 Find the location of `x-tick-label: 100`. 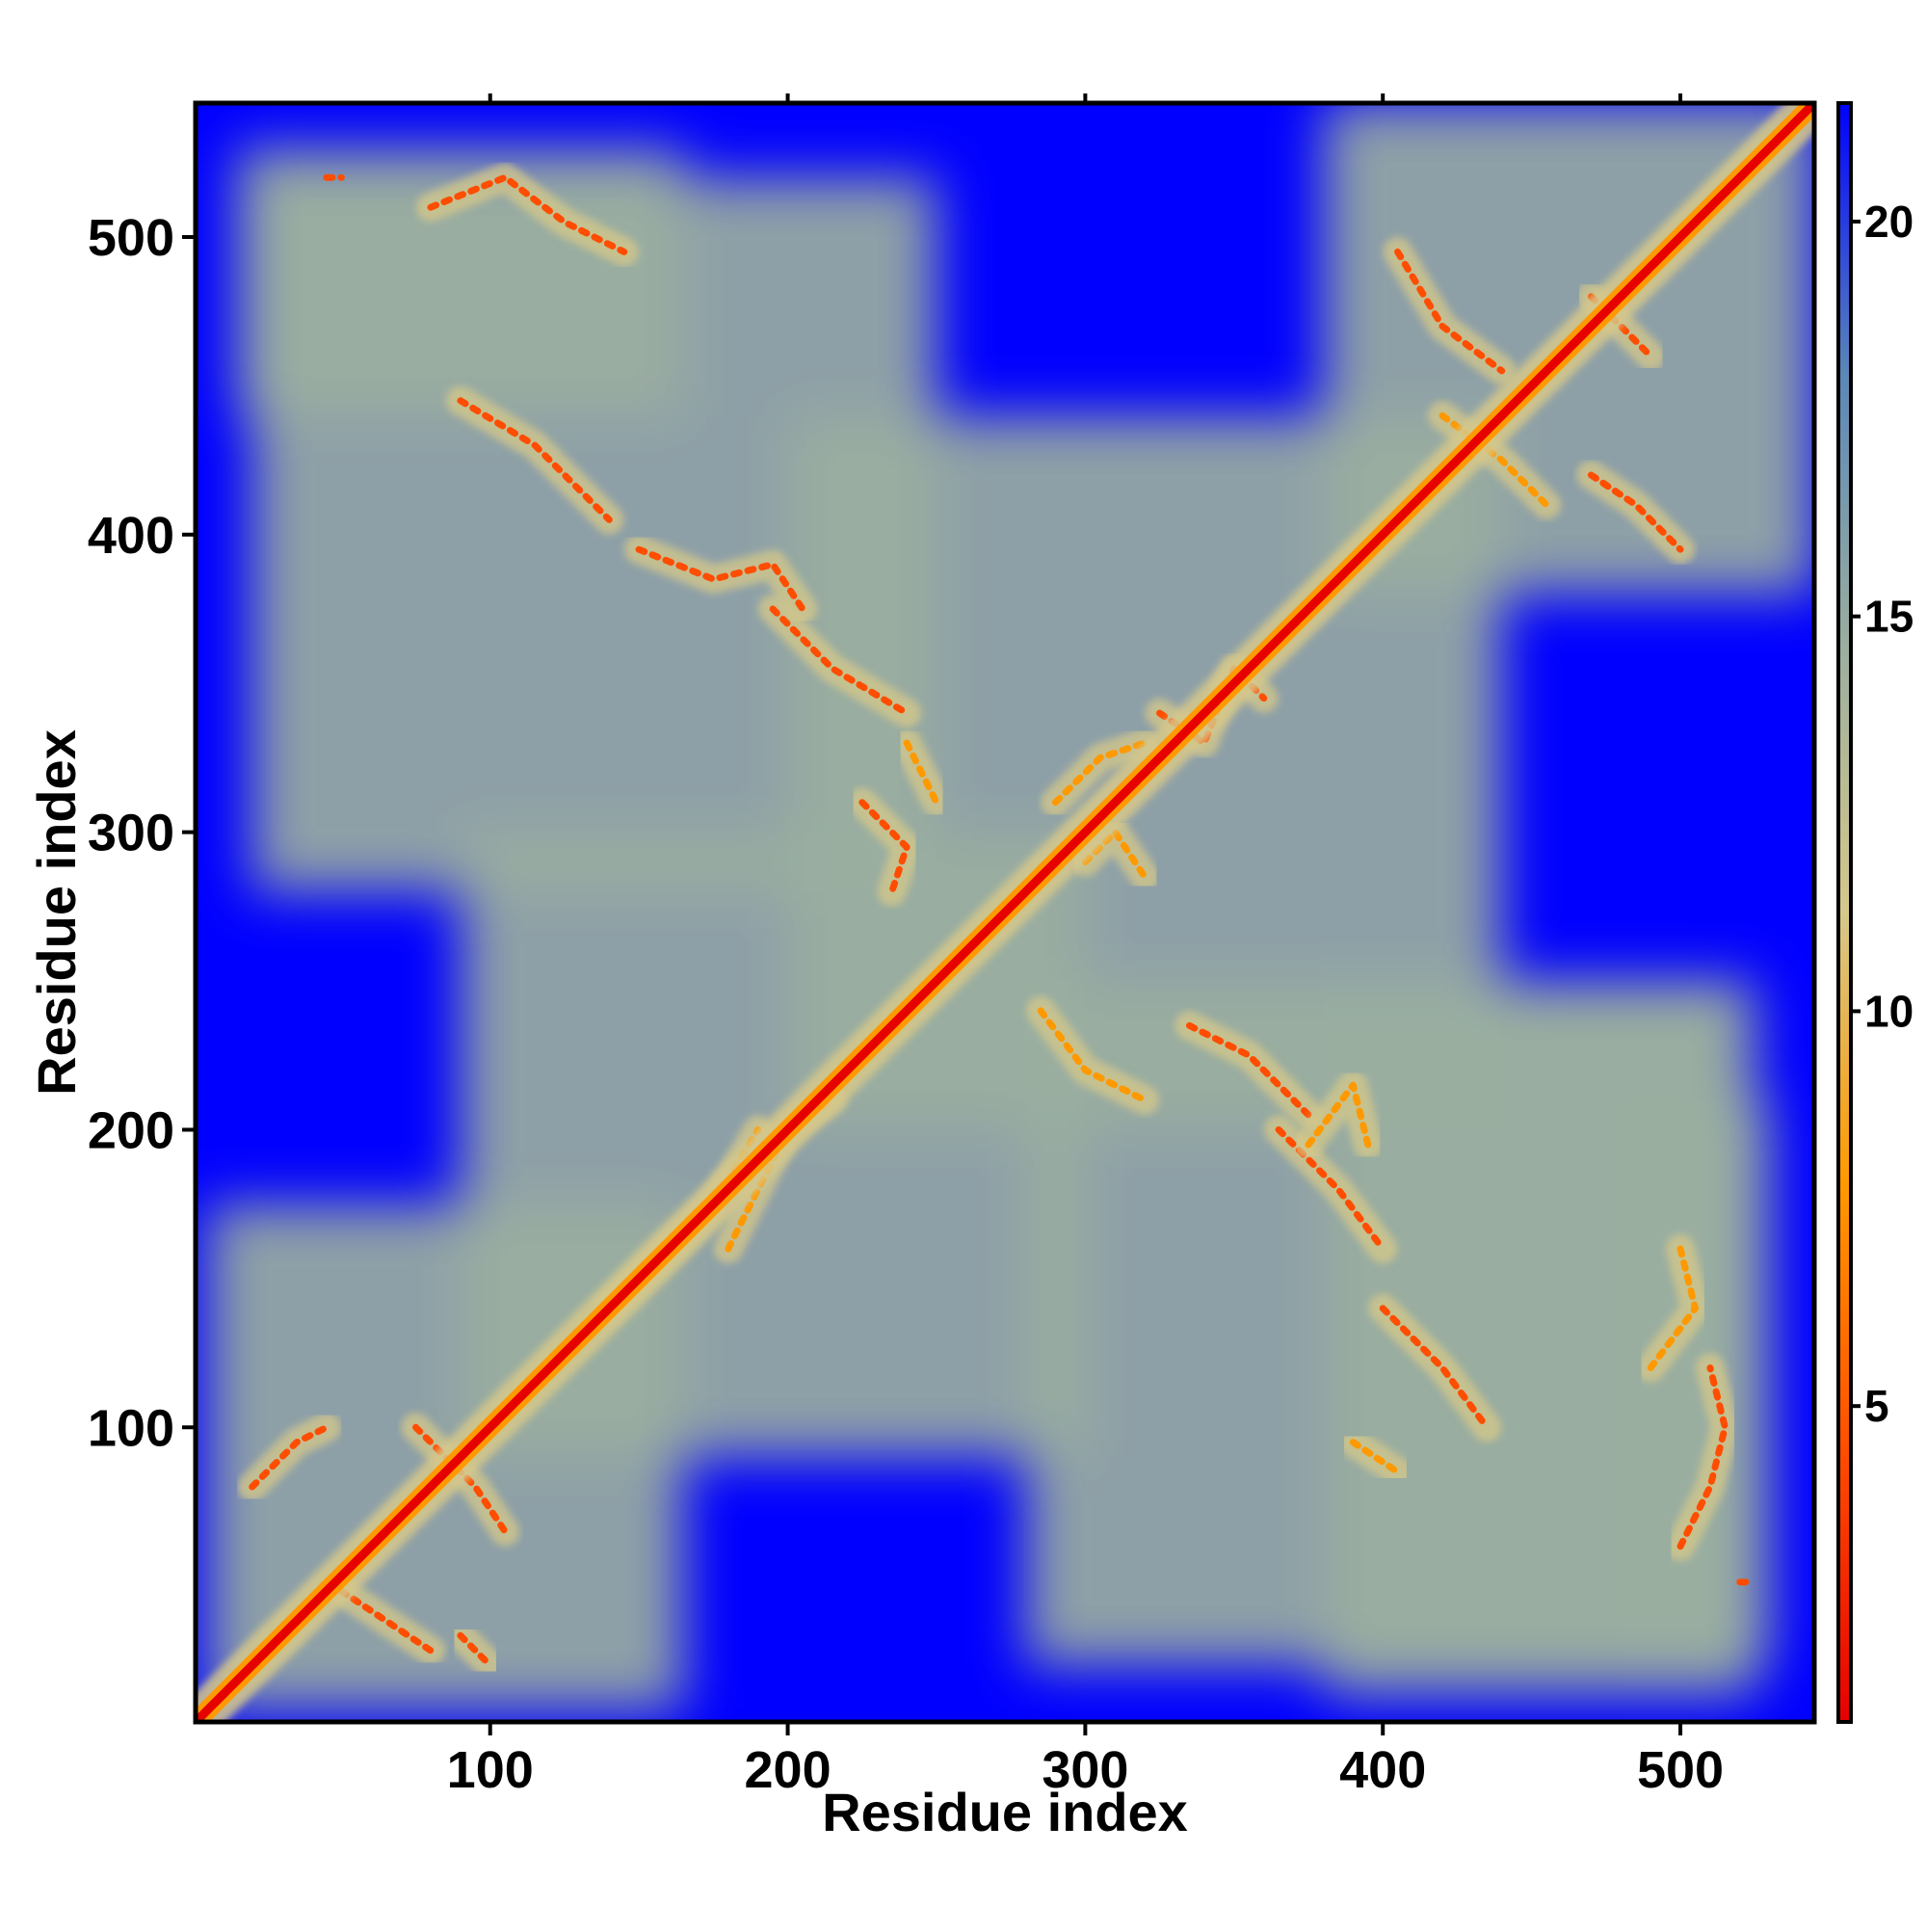

x-tick-label: 100 is located at coordinates (490, 1770).